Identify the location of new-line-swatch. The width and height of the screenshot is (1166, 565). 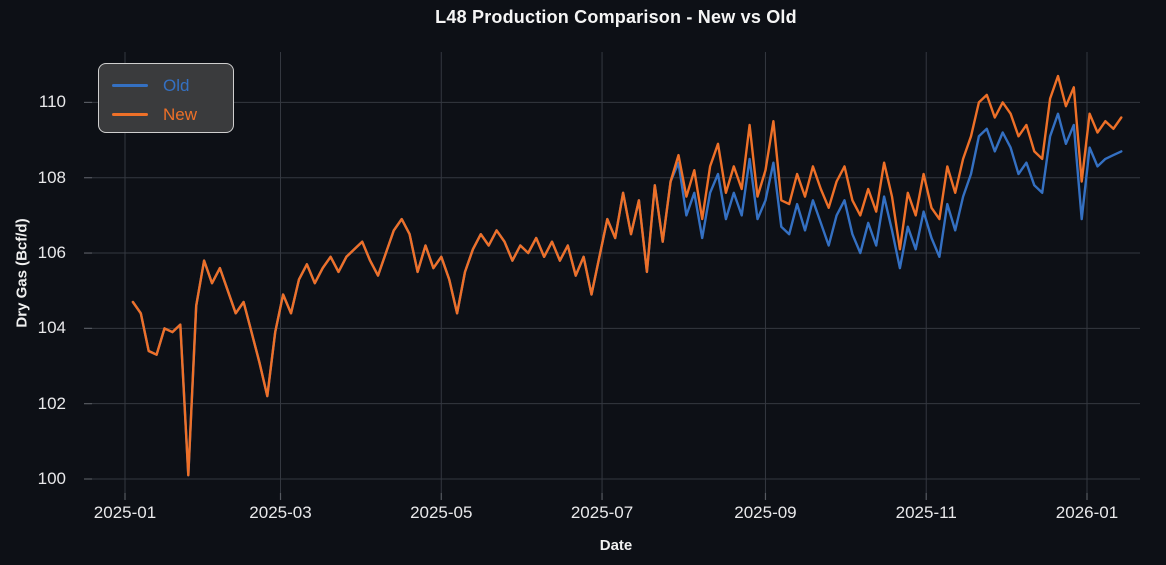
(130, 114).